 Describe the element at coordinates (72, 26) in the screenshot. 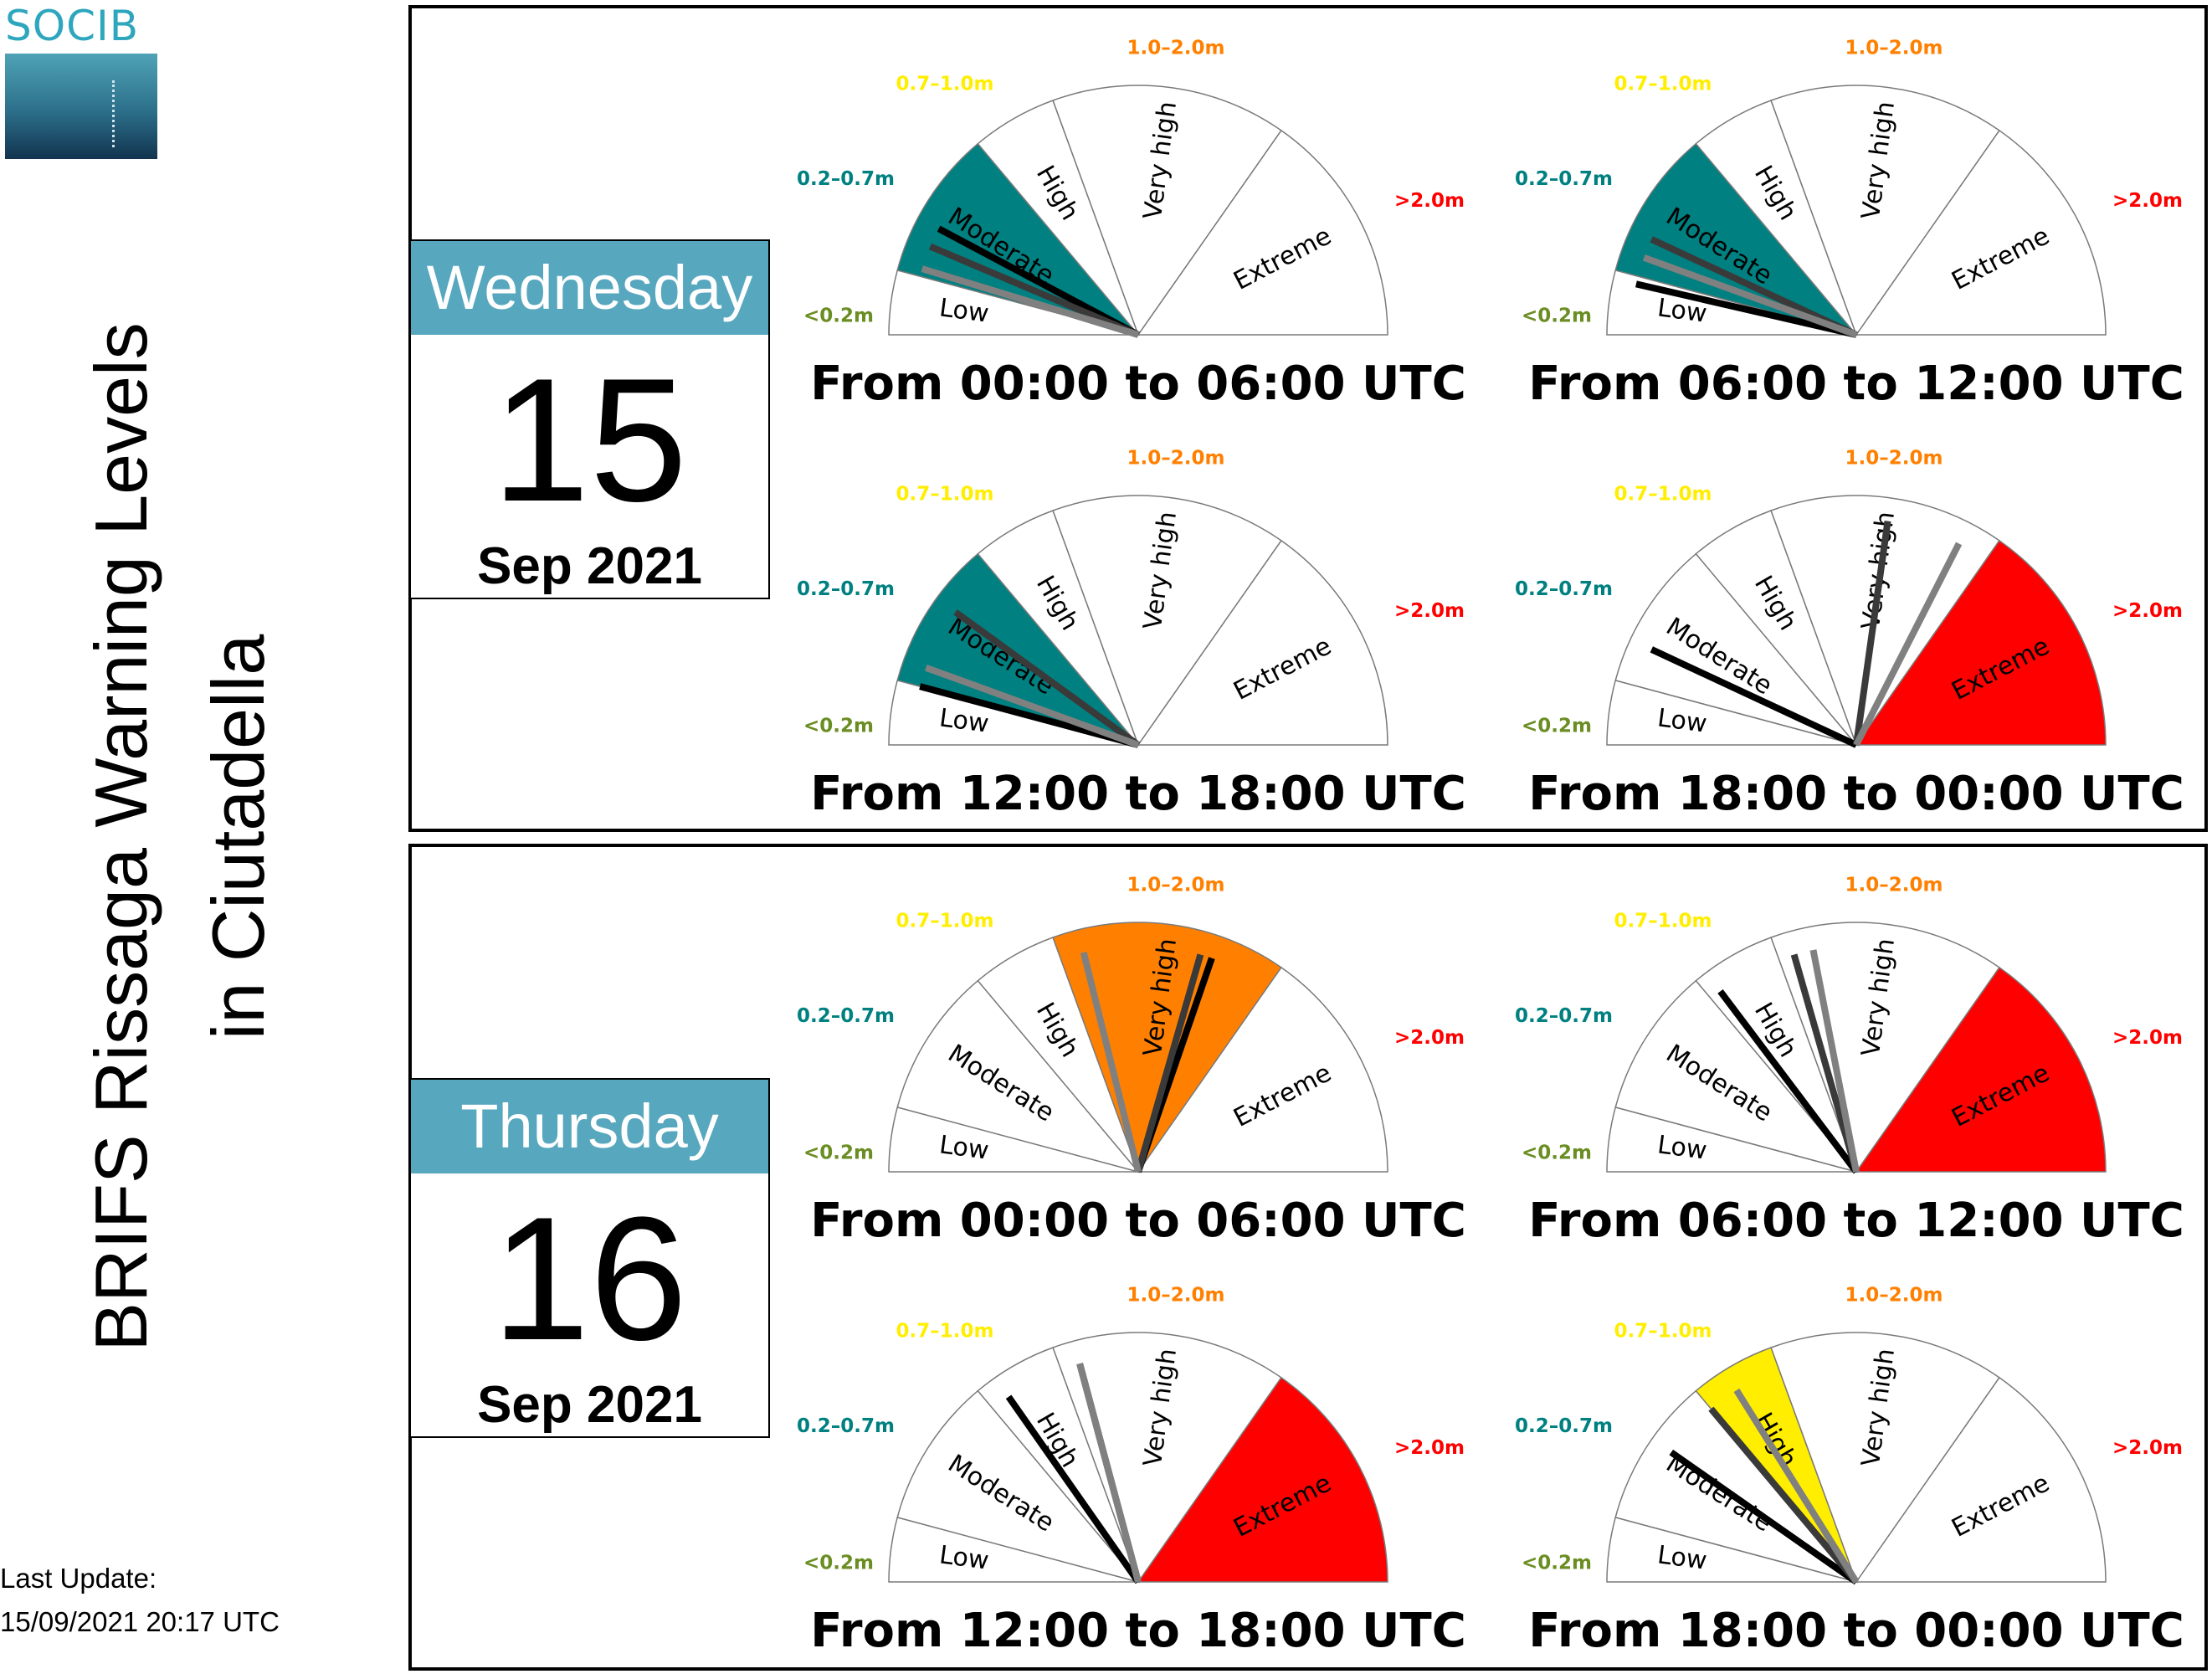

I see `logo-text: SOCIB` at that location.